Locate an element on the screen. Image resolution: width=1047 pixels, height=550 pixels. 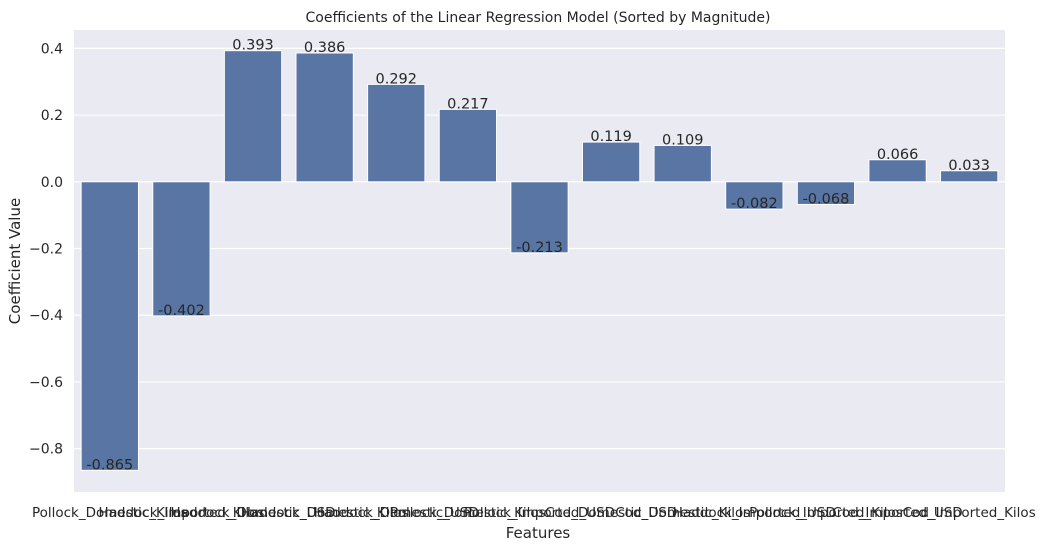
y-tick-label: 0.2 is located at coordinates (52, 116).